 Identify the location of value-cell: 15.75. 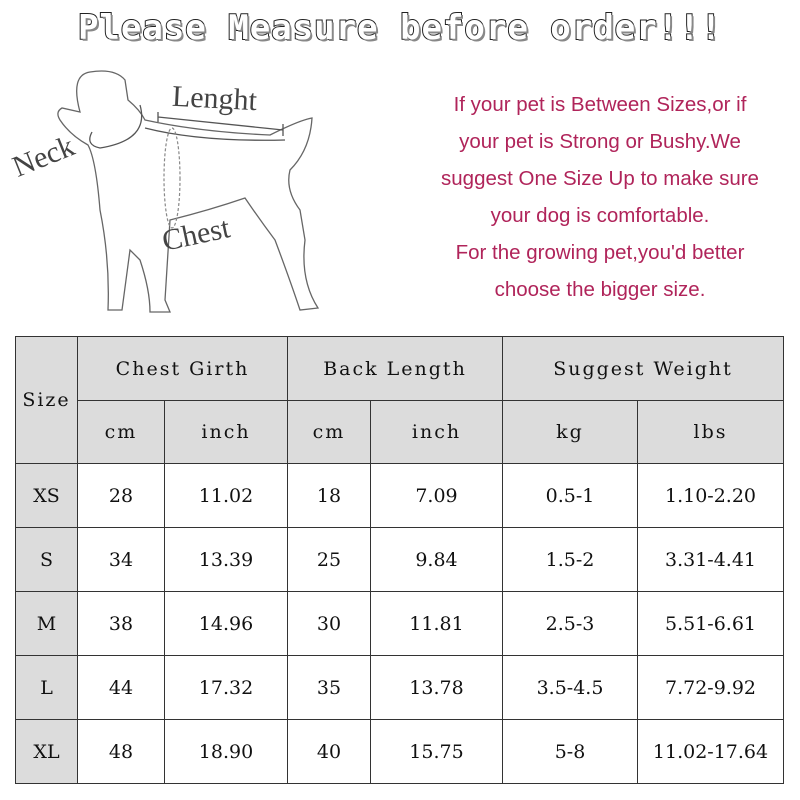
(436, 751).